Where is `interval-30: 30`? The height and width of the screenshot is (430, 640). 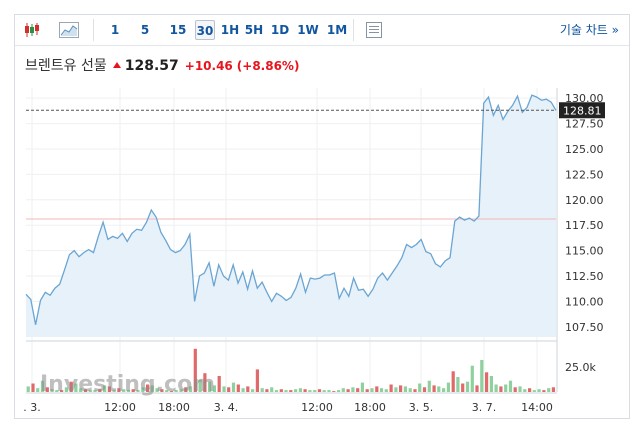
interval-30: 30 is located at coordinates (205, 30).